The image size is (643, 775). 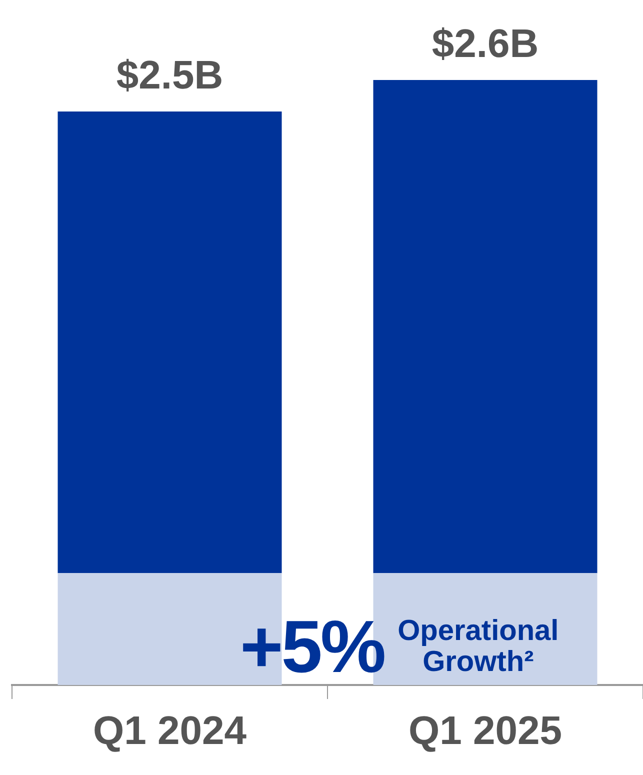 What do you see at coordinates (485, 44) in the screenshot?
I see `annotation: $2.6B` at bounding box center [485, 44].